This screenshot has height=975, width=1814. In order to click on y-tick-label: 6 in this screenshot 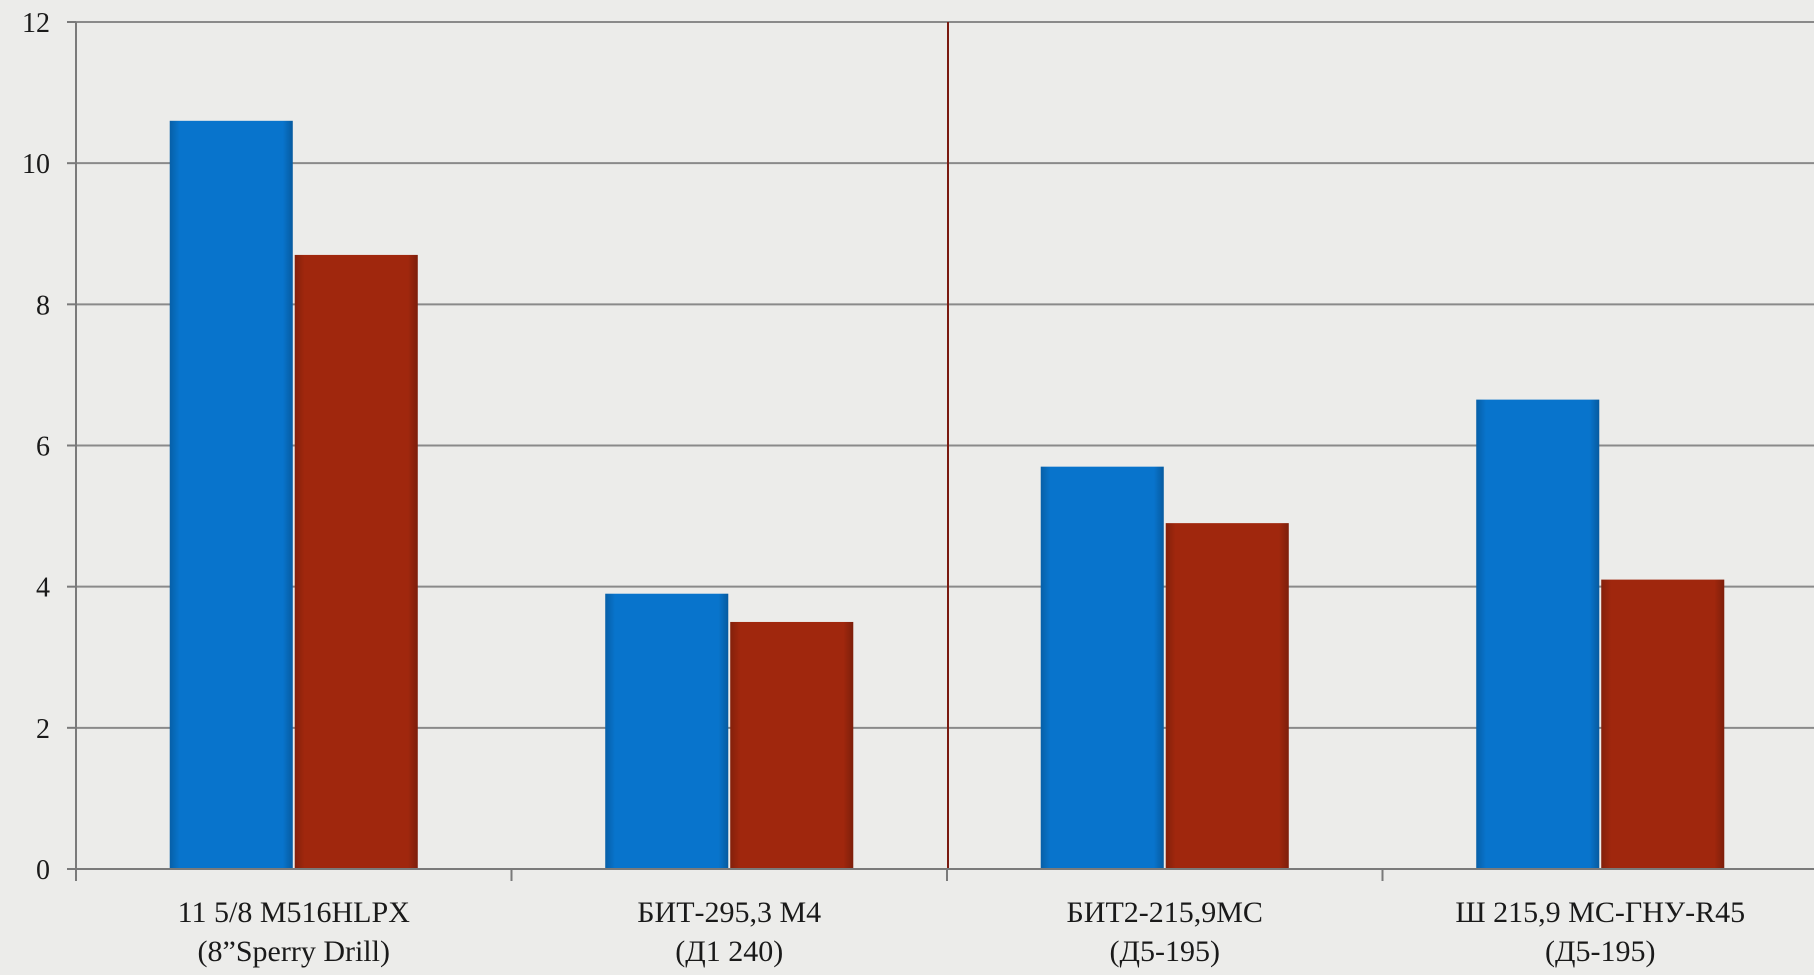, I will do `click(43, 447)`.